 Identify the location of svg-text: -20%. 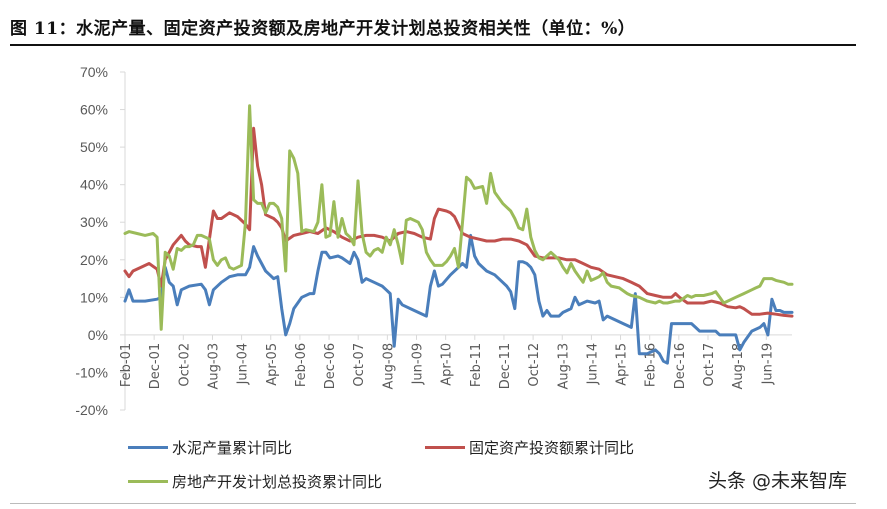
(91, 410).